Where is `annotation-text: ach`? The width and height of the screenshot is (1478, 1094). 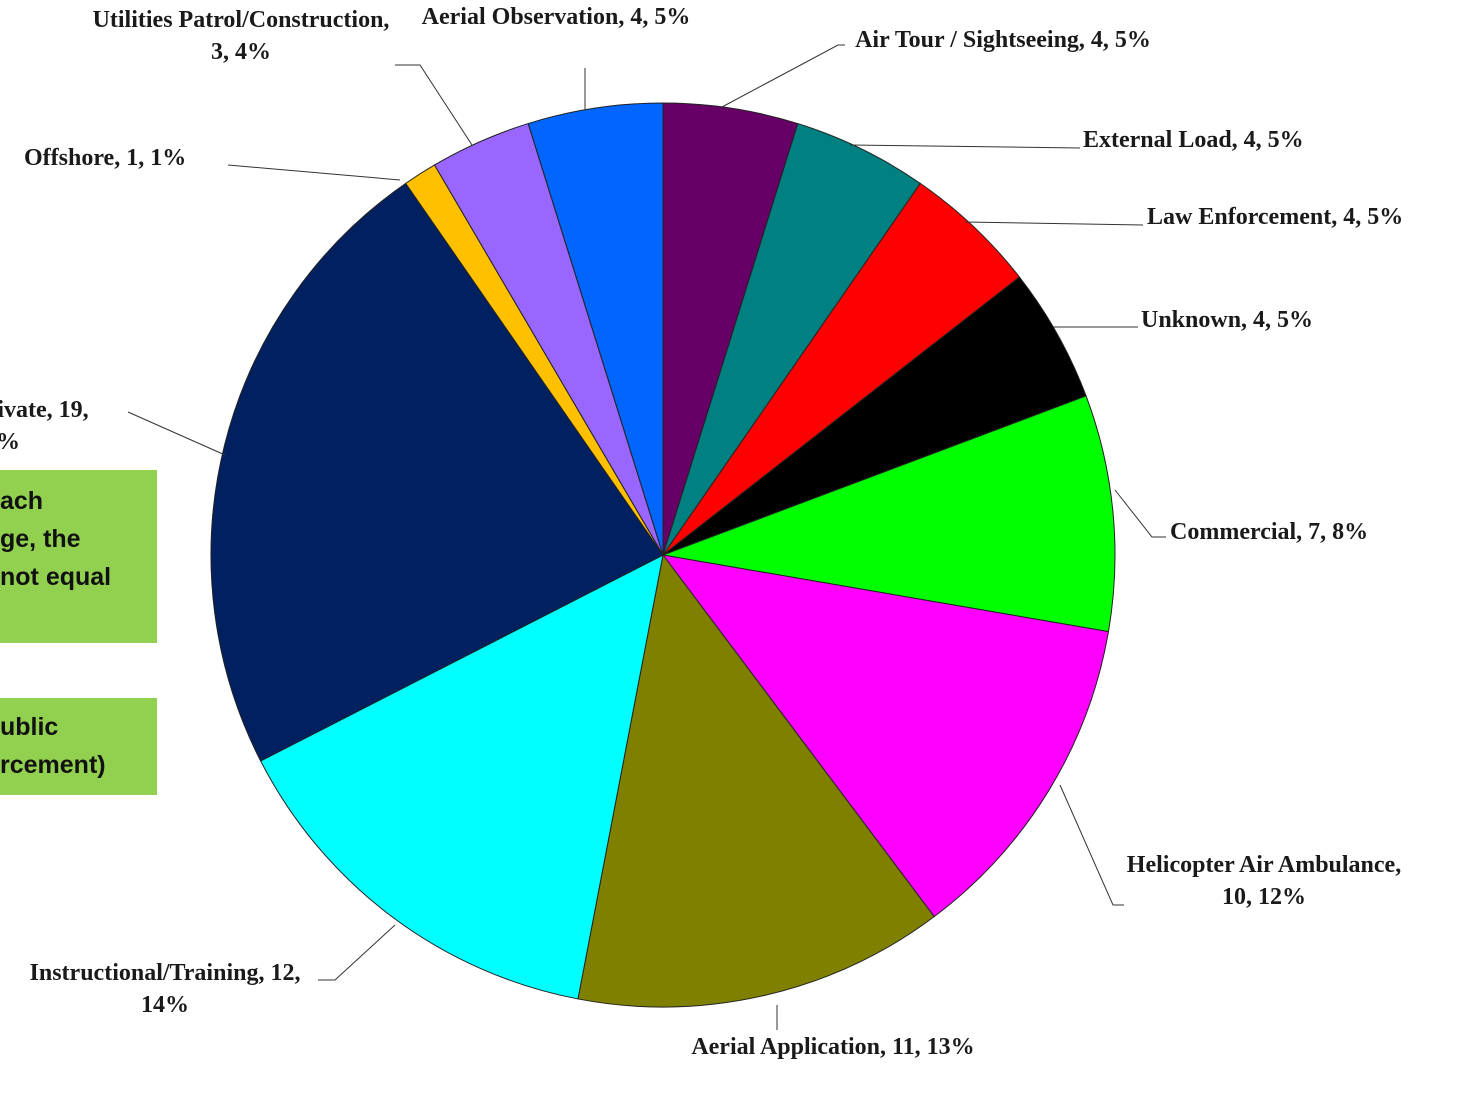
annotation-text: ach is located at coordinates (22, 501).